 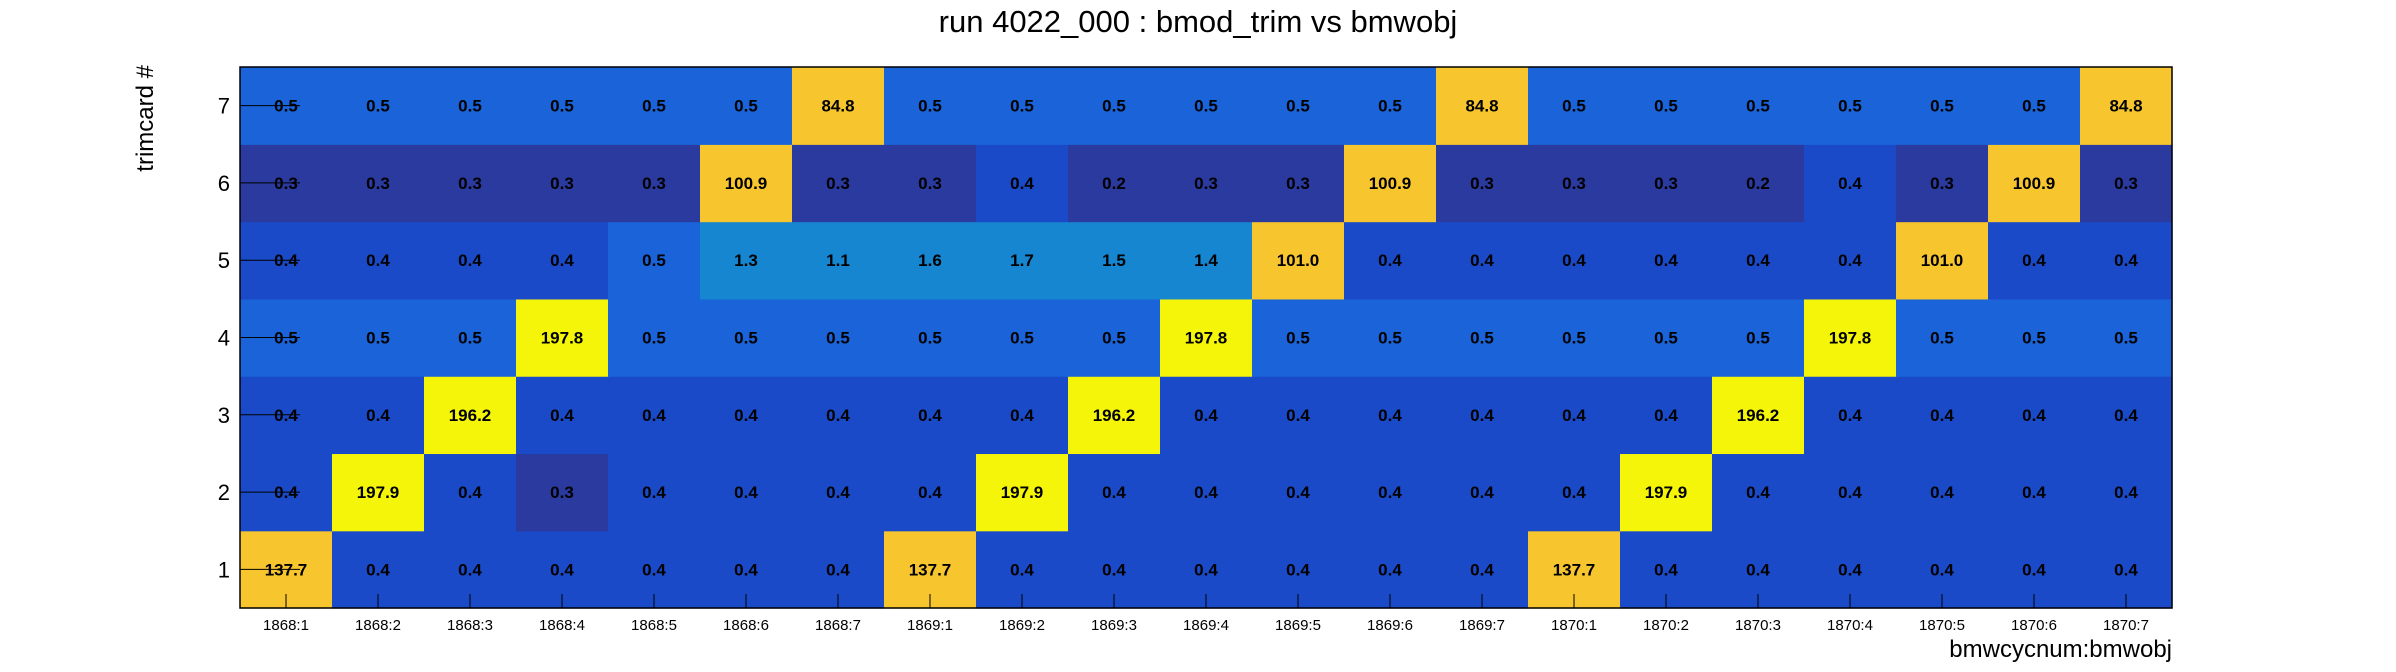 What do you see at coordinates (224, 183) in the screenshot?
I see `y-tick-label: 6` at bounding box center [224, 183].